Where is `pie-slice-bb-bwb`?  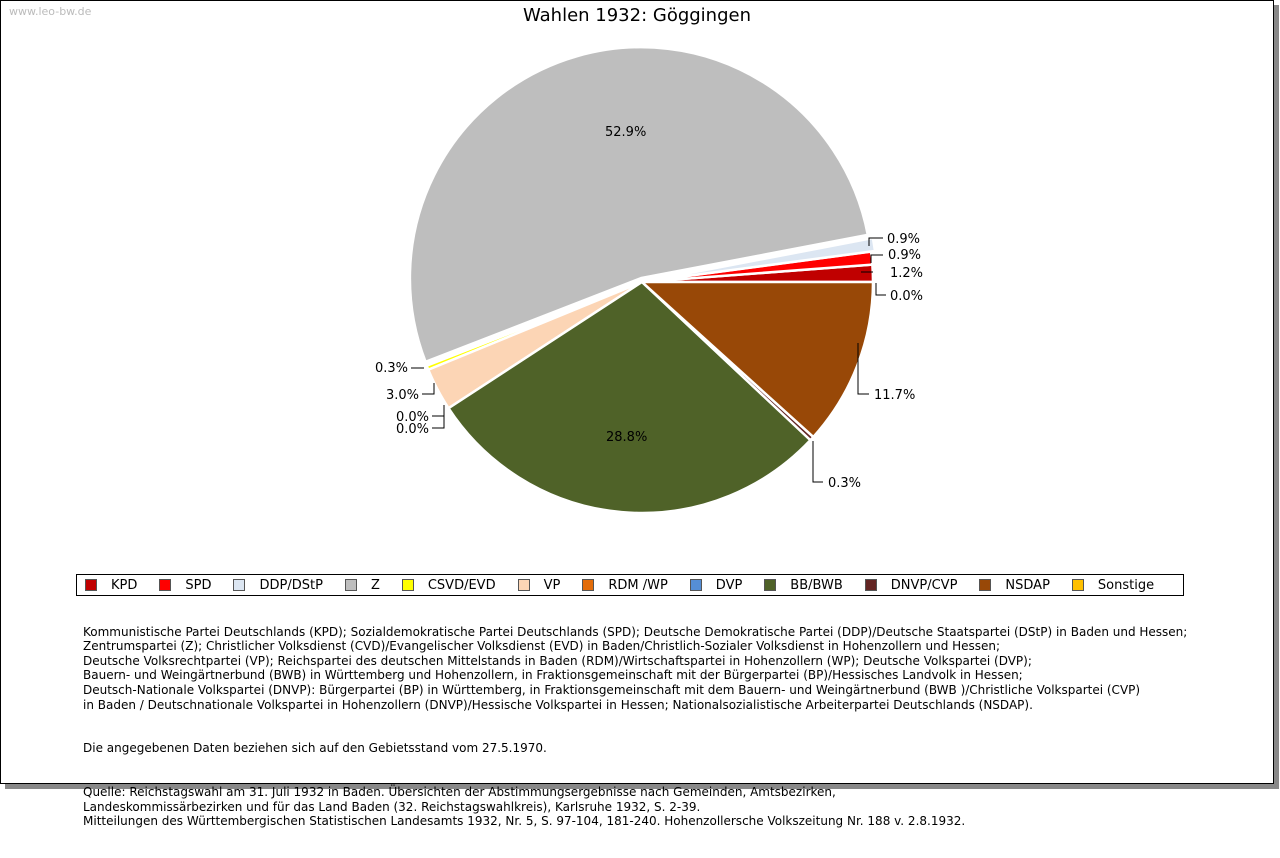
pie-slice-bb-bwb is located at coordinates (629, 397).